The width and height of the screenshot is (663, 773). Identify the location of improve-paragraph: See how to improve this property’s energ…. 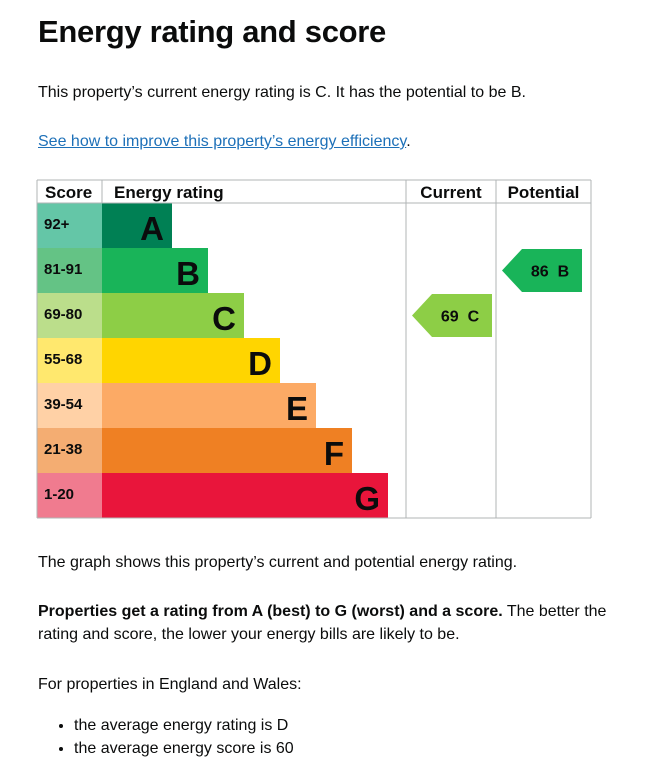
(224, 141).